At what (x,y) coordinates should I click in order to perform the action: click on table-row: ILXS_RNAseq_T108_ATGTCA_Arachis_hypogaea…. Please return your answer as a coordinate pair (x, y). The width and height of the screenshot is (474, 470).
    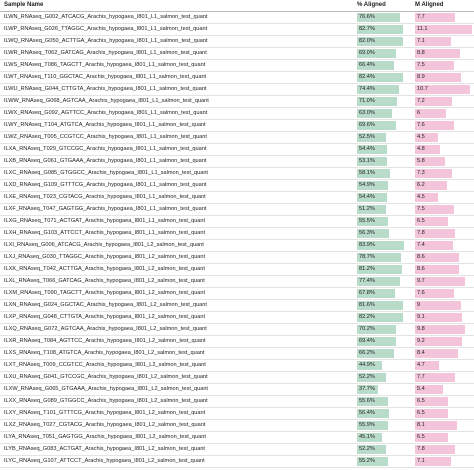
    Looking at the image, I should click on (237, 354).